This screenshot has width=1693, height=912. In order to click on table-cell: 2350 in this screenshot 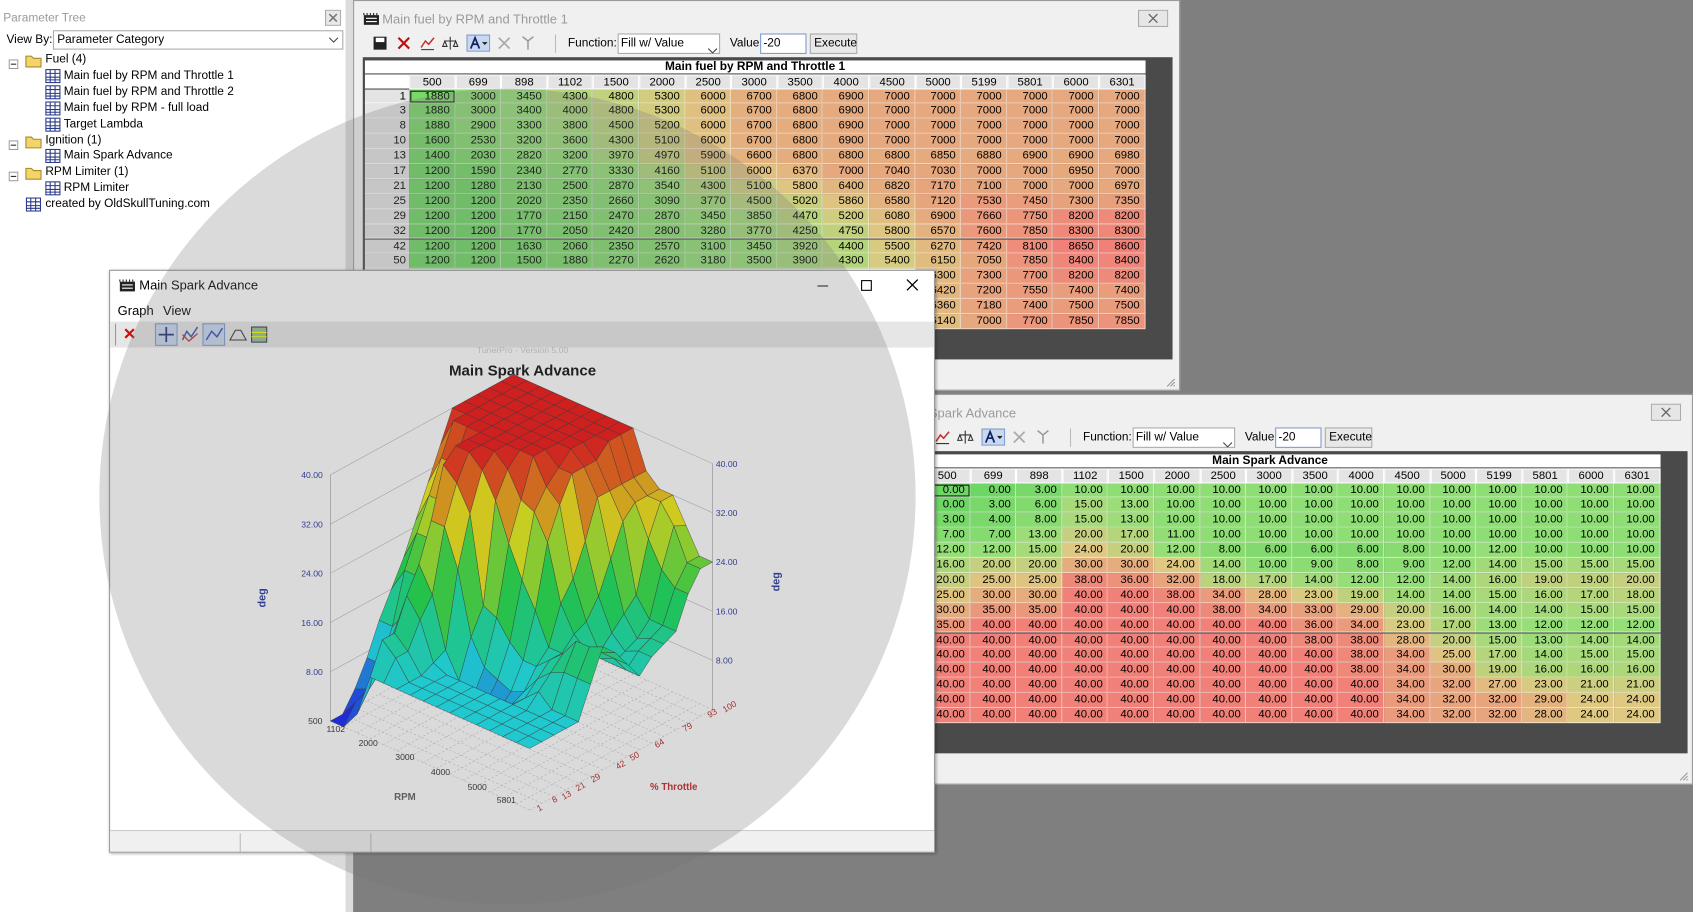, I will do `click(616, 246)`.